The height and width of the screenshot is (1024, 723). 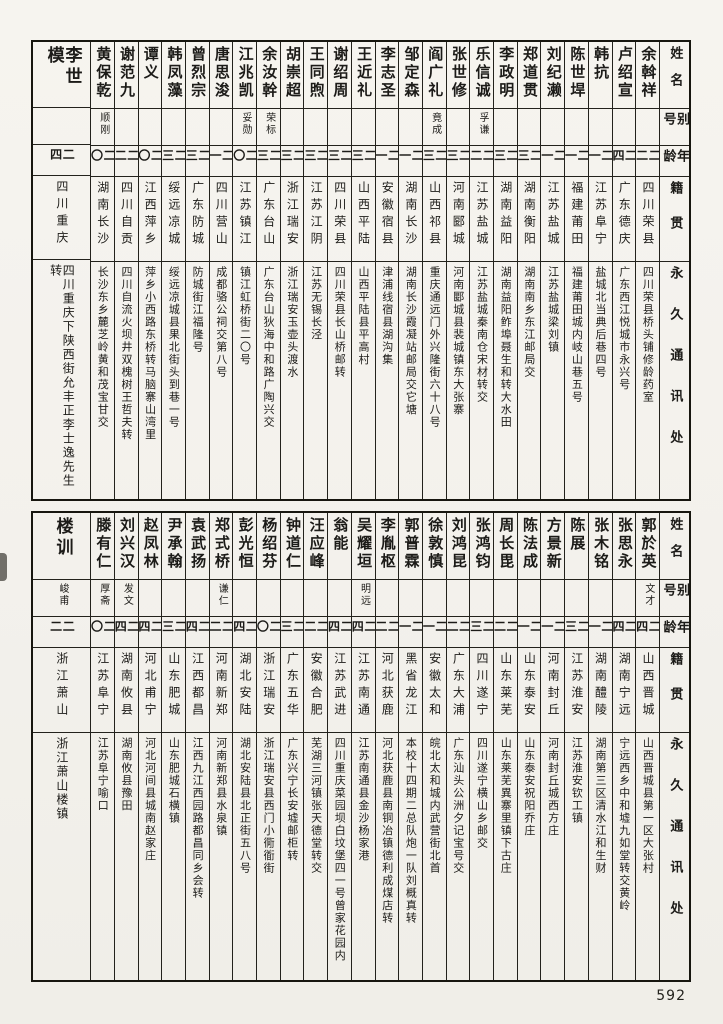 I want to click on native-place-cell: 江苏南通, so click(x=363, y=690).